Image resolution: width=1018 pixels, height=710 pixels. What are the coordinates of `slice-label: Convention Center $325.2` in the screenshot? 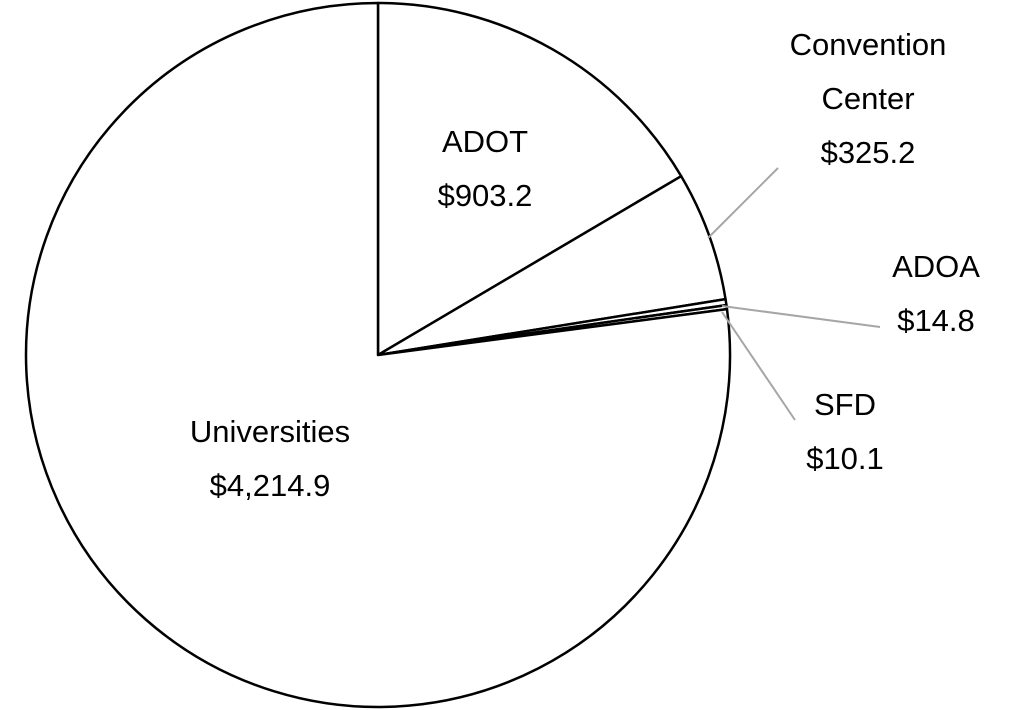 It's located at (868, 99).